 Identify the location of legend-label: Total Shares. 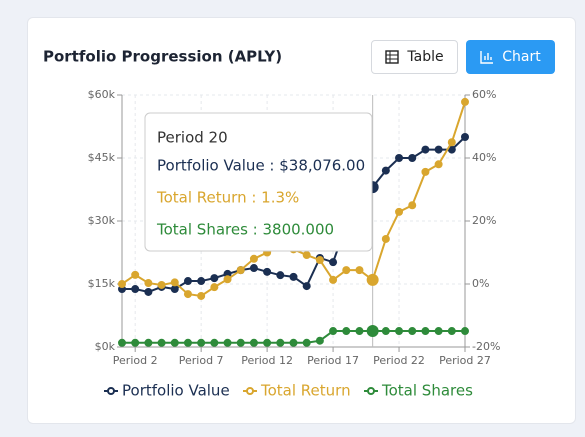
(427, 391).